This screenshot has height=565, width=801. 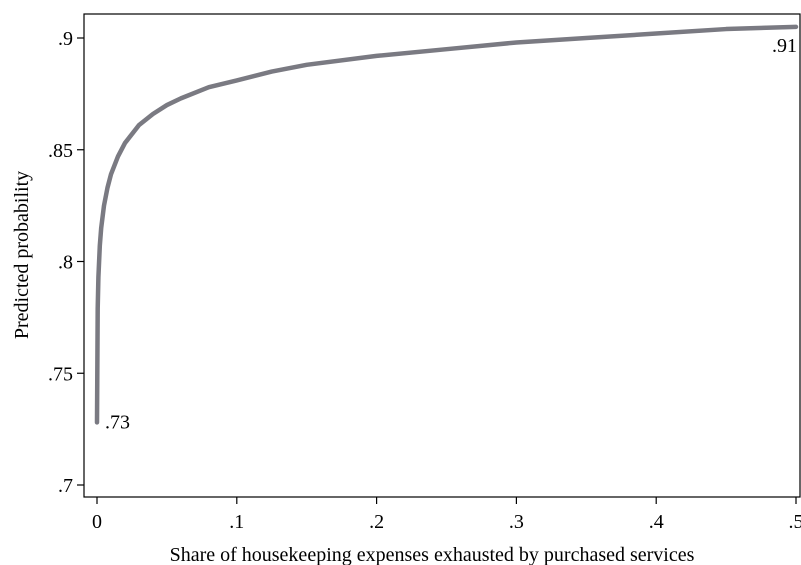 What do you see at coordinates (795, 522) in the screenshot?
I see `x-tick-label: .5` at bounding box center [795, 522].